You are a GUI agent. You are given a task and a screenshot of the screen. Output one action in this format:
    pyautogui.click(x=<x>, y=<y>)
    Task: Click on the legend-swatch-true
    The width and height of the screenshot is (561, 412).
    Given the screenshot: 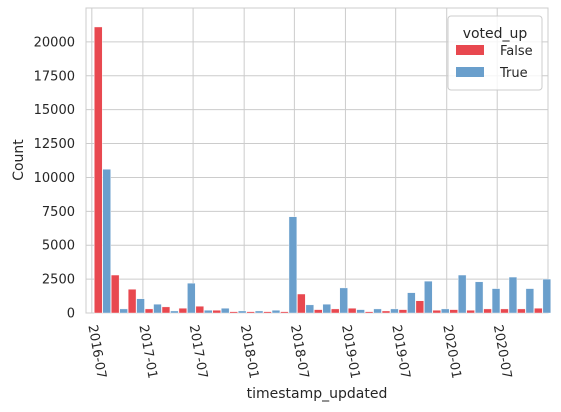 What is the action you would take?
    pyautogui.click(x=470, y=72)
    